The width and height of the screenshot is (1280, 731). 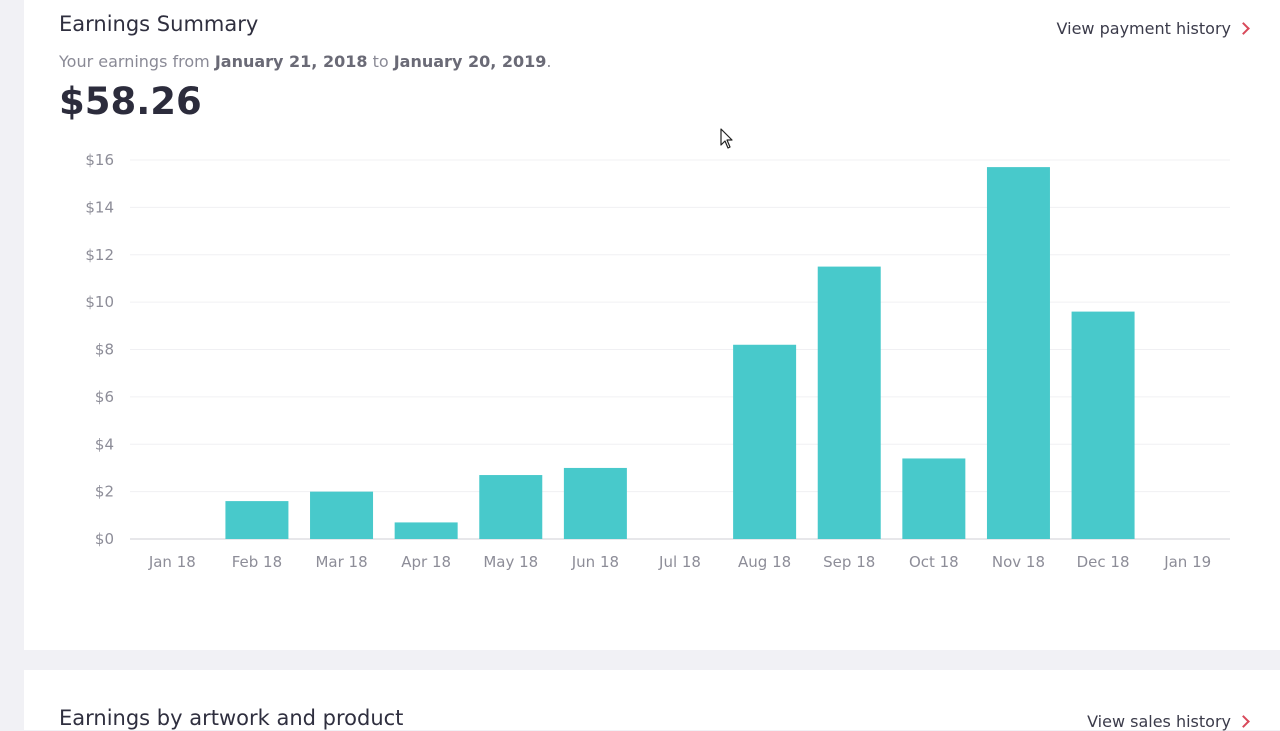 I want to click on view-sales-history-label: View sales history, so click(x=1159, y=721).